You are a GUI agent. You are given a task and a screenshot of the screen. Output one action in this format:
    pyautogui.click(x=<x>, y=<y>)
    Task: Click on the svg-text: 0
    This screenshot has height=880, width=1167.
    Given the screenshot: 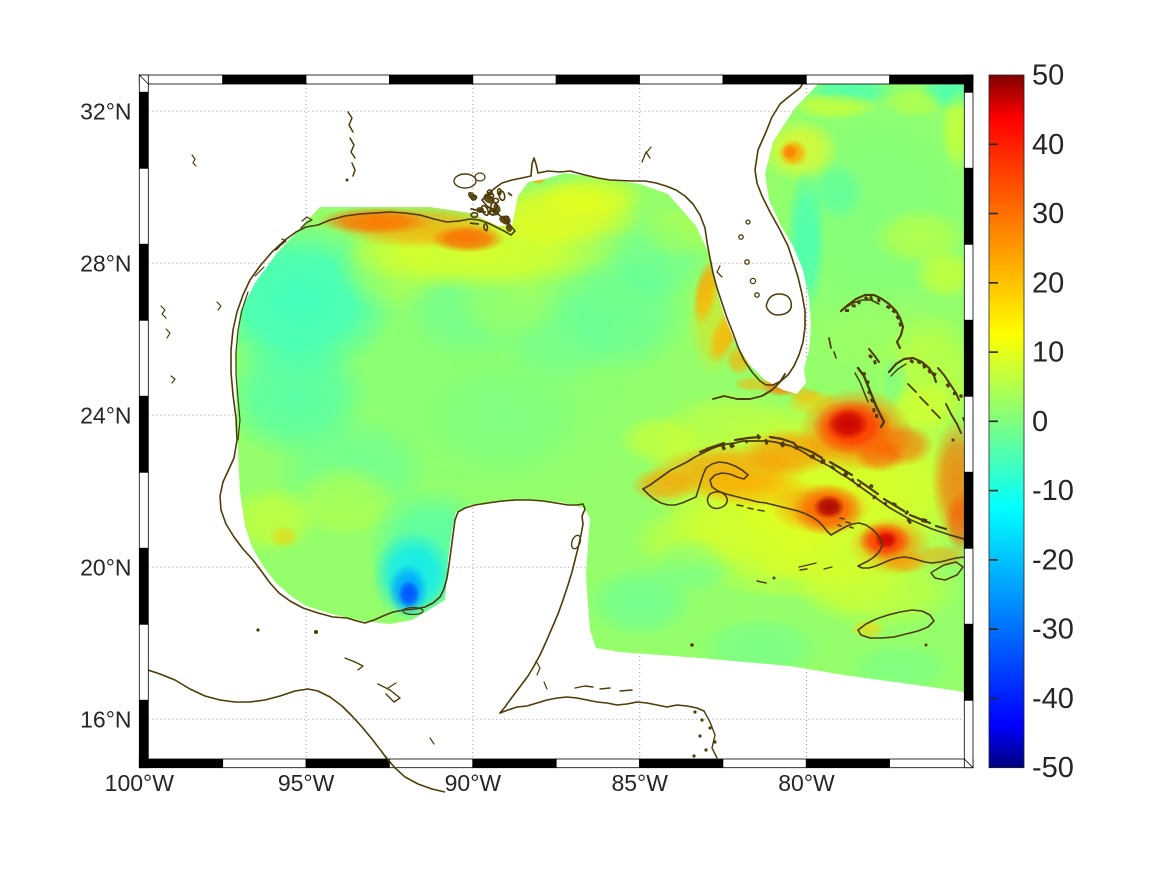 What is the action you would take?
    pyautogui.click(x=1040, y=422)
    